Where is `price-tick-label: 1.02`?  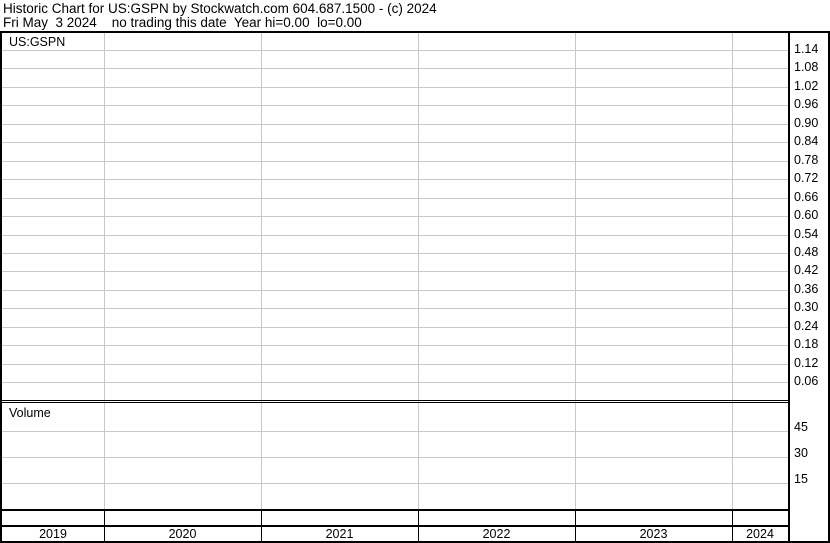 price-tick-label: 1.02 is located at coordinates (806, 86).